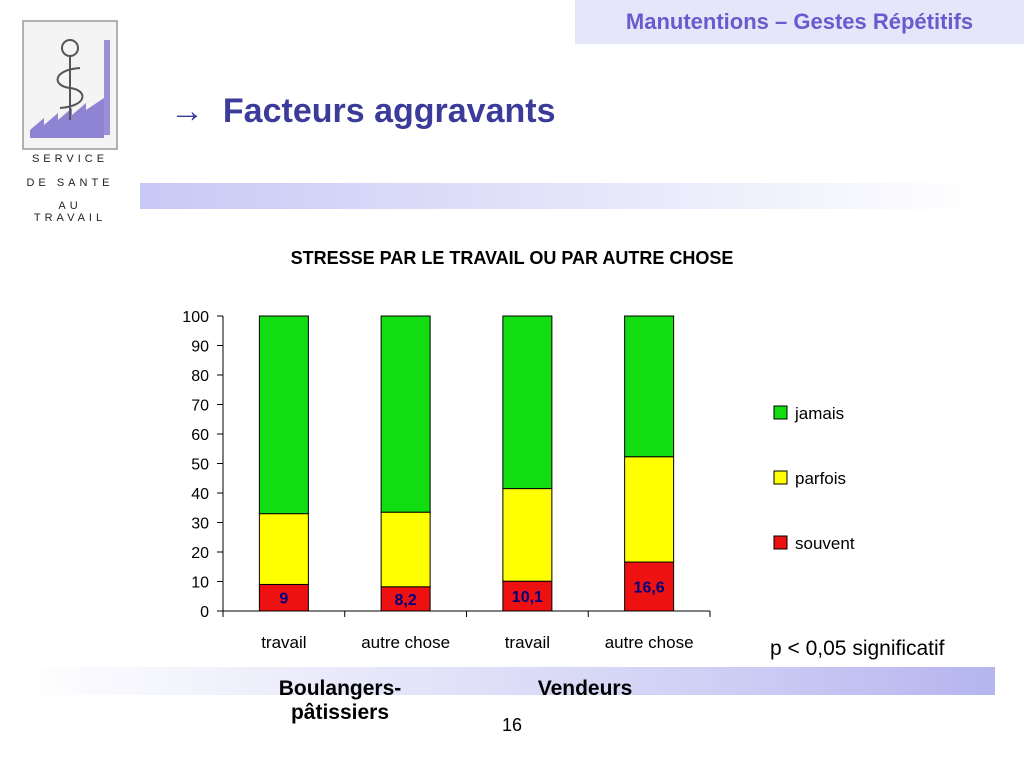  What do you see at coordinates (200, 406) in the screenshot?
I see `y-tick-label: 70` at bounding box center [200, 406].